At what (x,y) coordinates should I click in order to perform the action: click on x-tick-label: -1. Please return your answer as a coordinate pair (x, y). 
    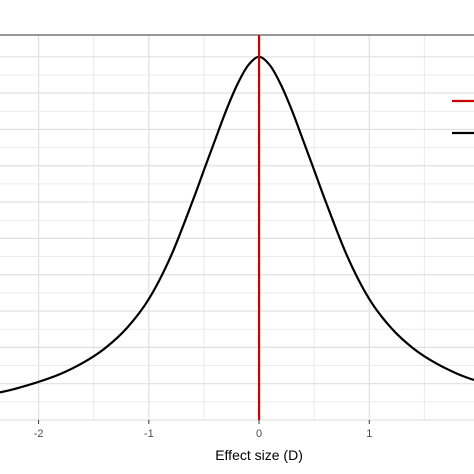
    Looking at the image, I should click on (149, 434).